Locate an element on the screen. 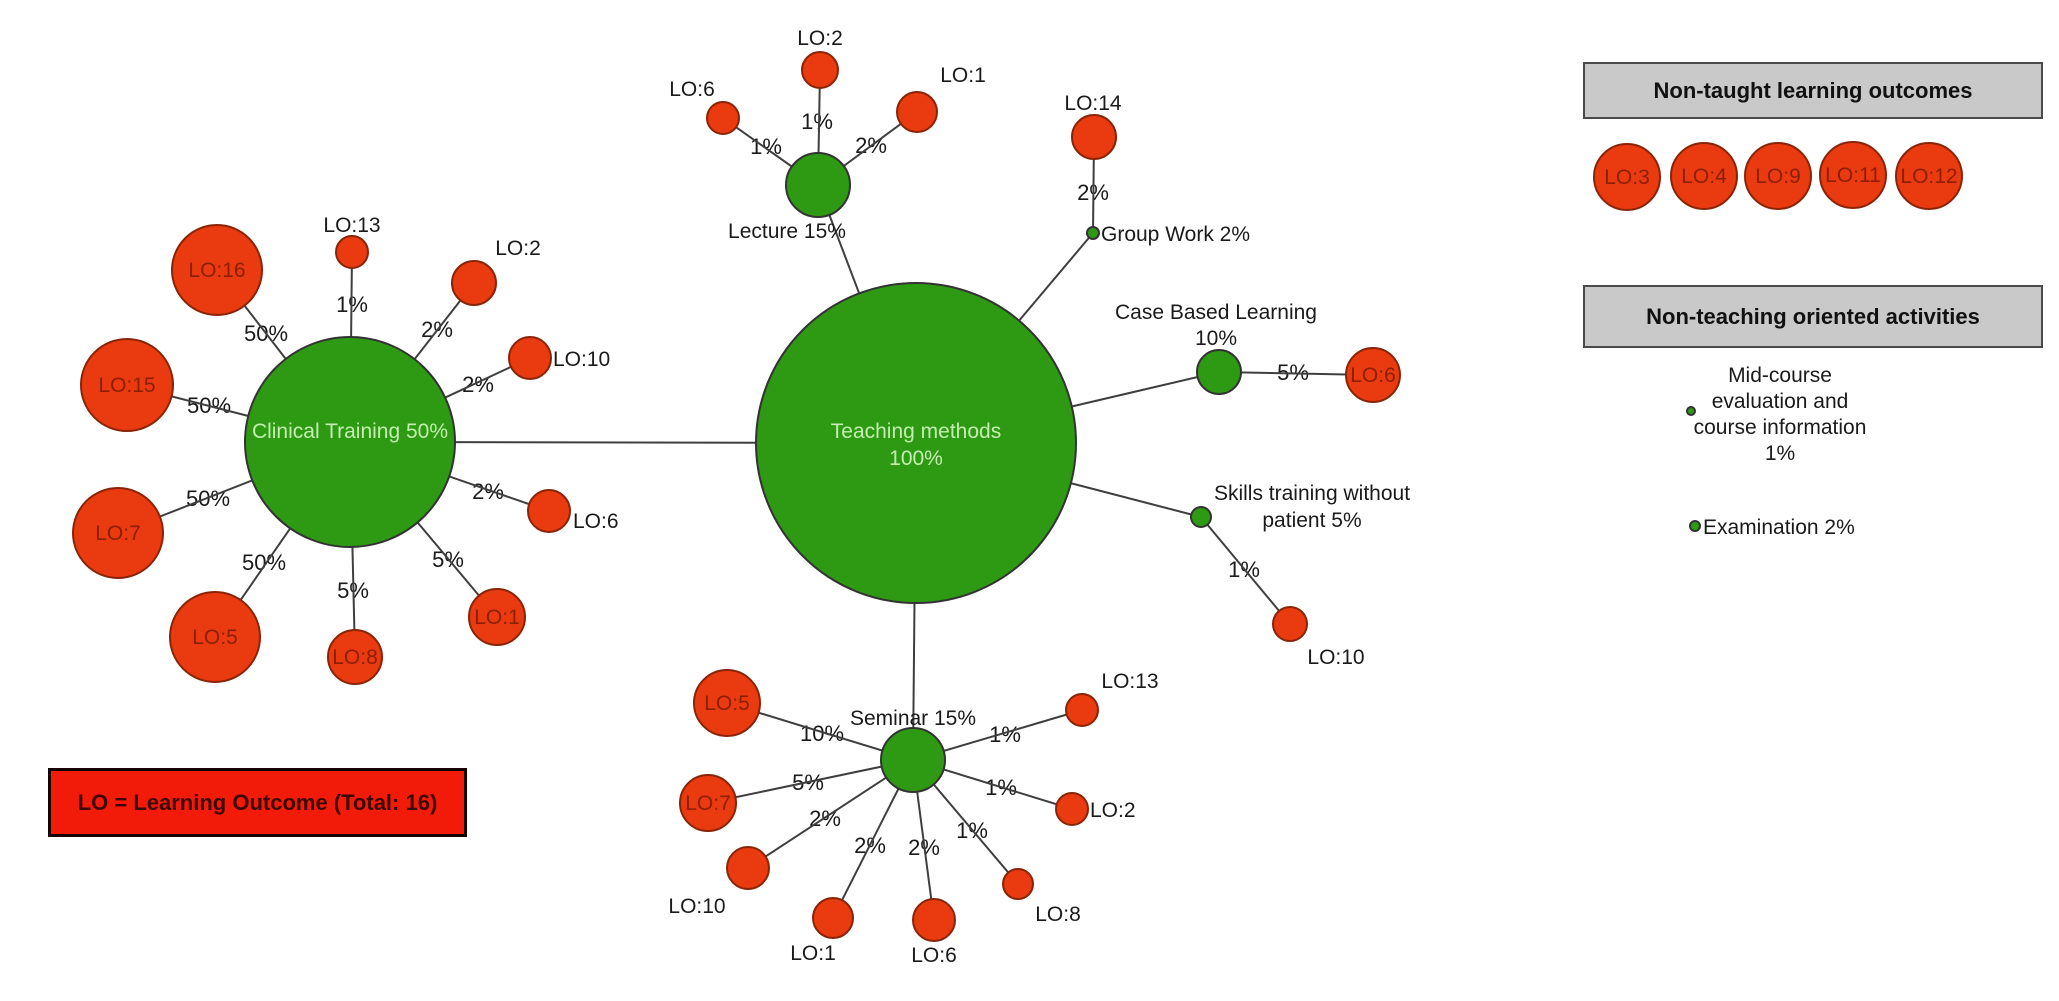  node-lecture-lo2 is located at coordinates (820, 70).